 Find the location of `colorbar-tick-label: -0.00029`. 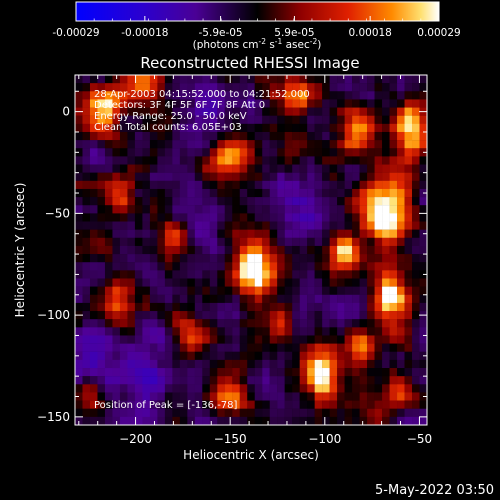

colorbar-tick-label: -0.00029 is located at coordinates (75, 33).